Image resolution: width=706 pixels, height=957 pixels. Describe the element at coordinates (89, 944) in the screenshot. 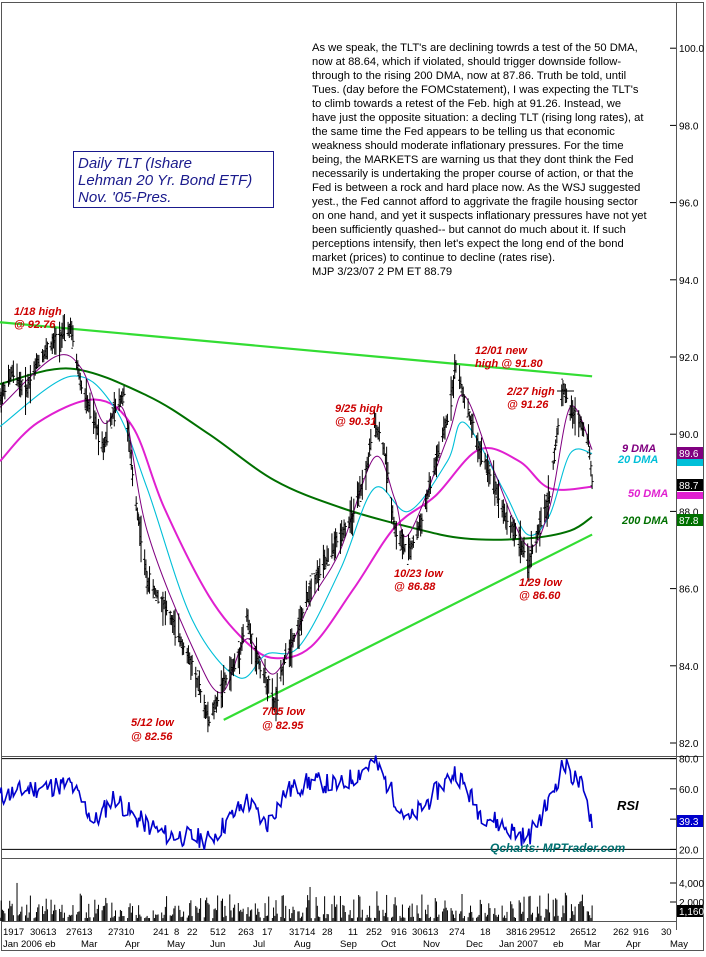

I see `x-month-label: Mar` at that location.